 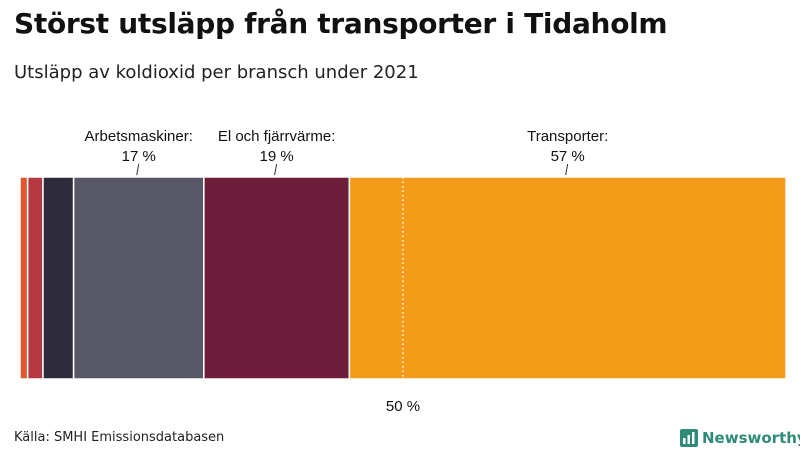 I want to click on segment-value-el-och-fj-rrv-rme: 19 %, so click(x=277, y=156).